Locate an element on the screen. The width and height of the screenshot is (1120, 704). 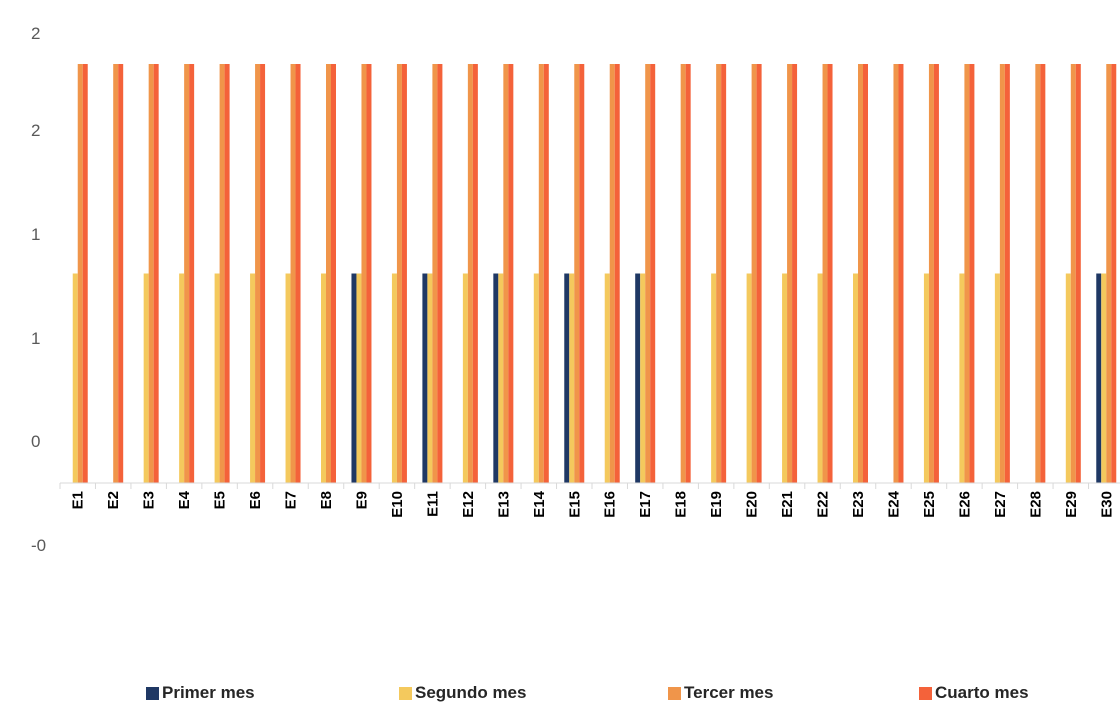
x-tick-label: E8 is located at coordinates (326, 500).